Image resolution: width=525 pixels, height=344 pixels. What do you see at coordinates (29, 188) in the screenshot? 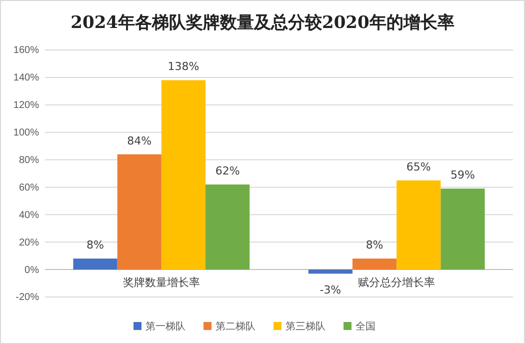
I see `y-tick-label: 60%` at bounding box center [29, 188].